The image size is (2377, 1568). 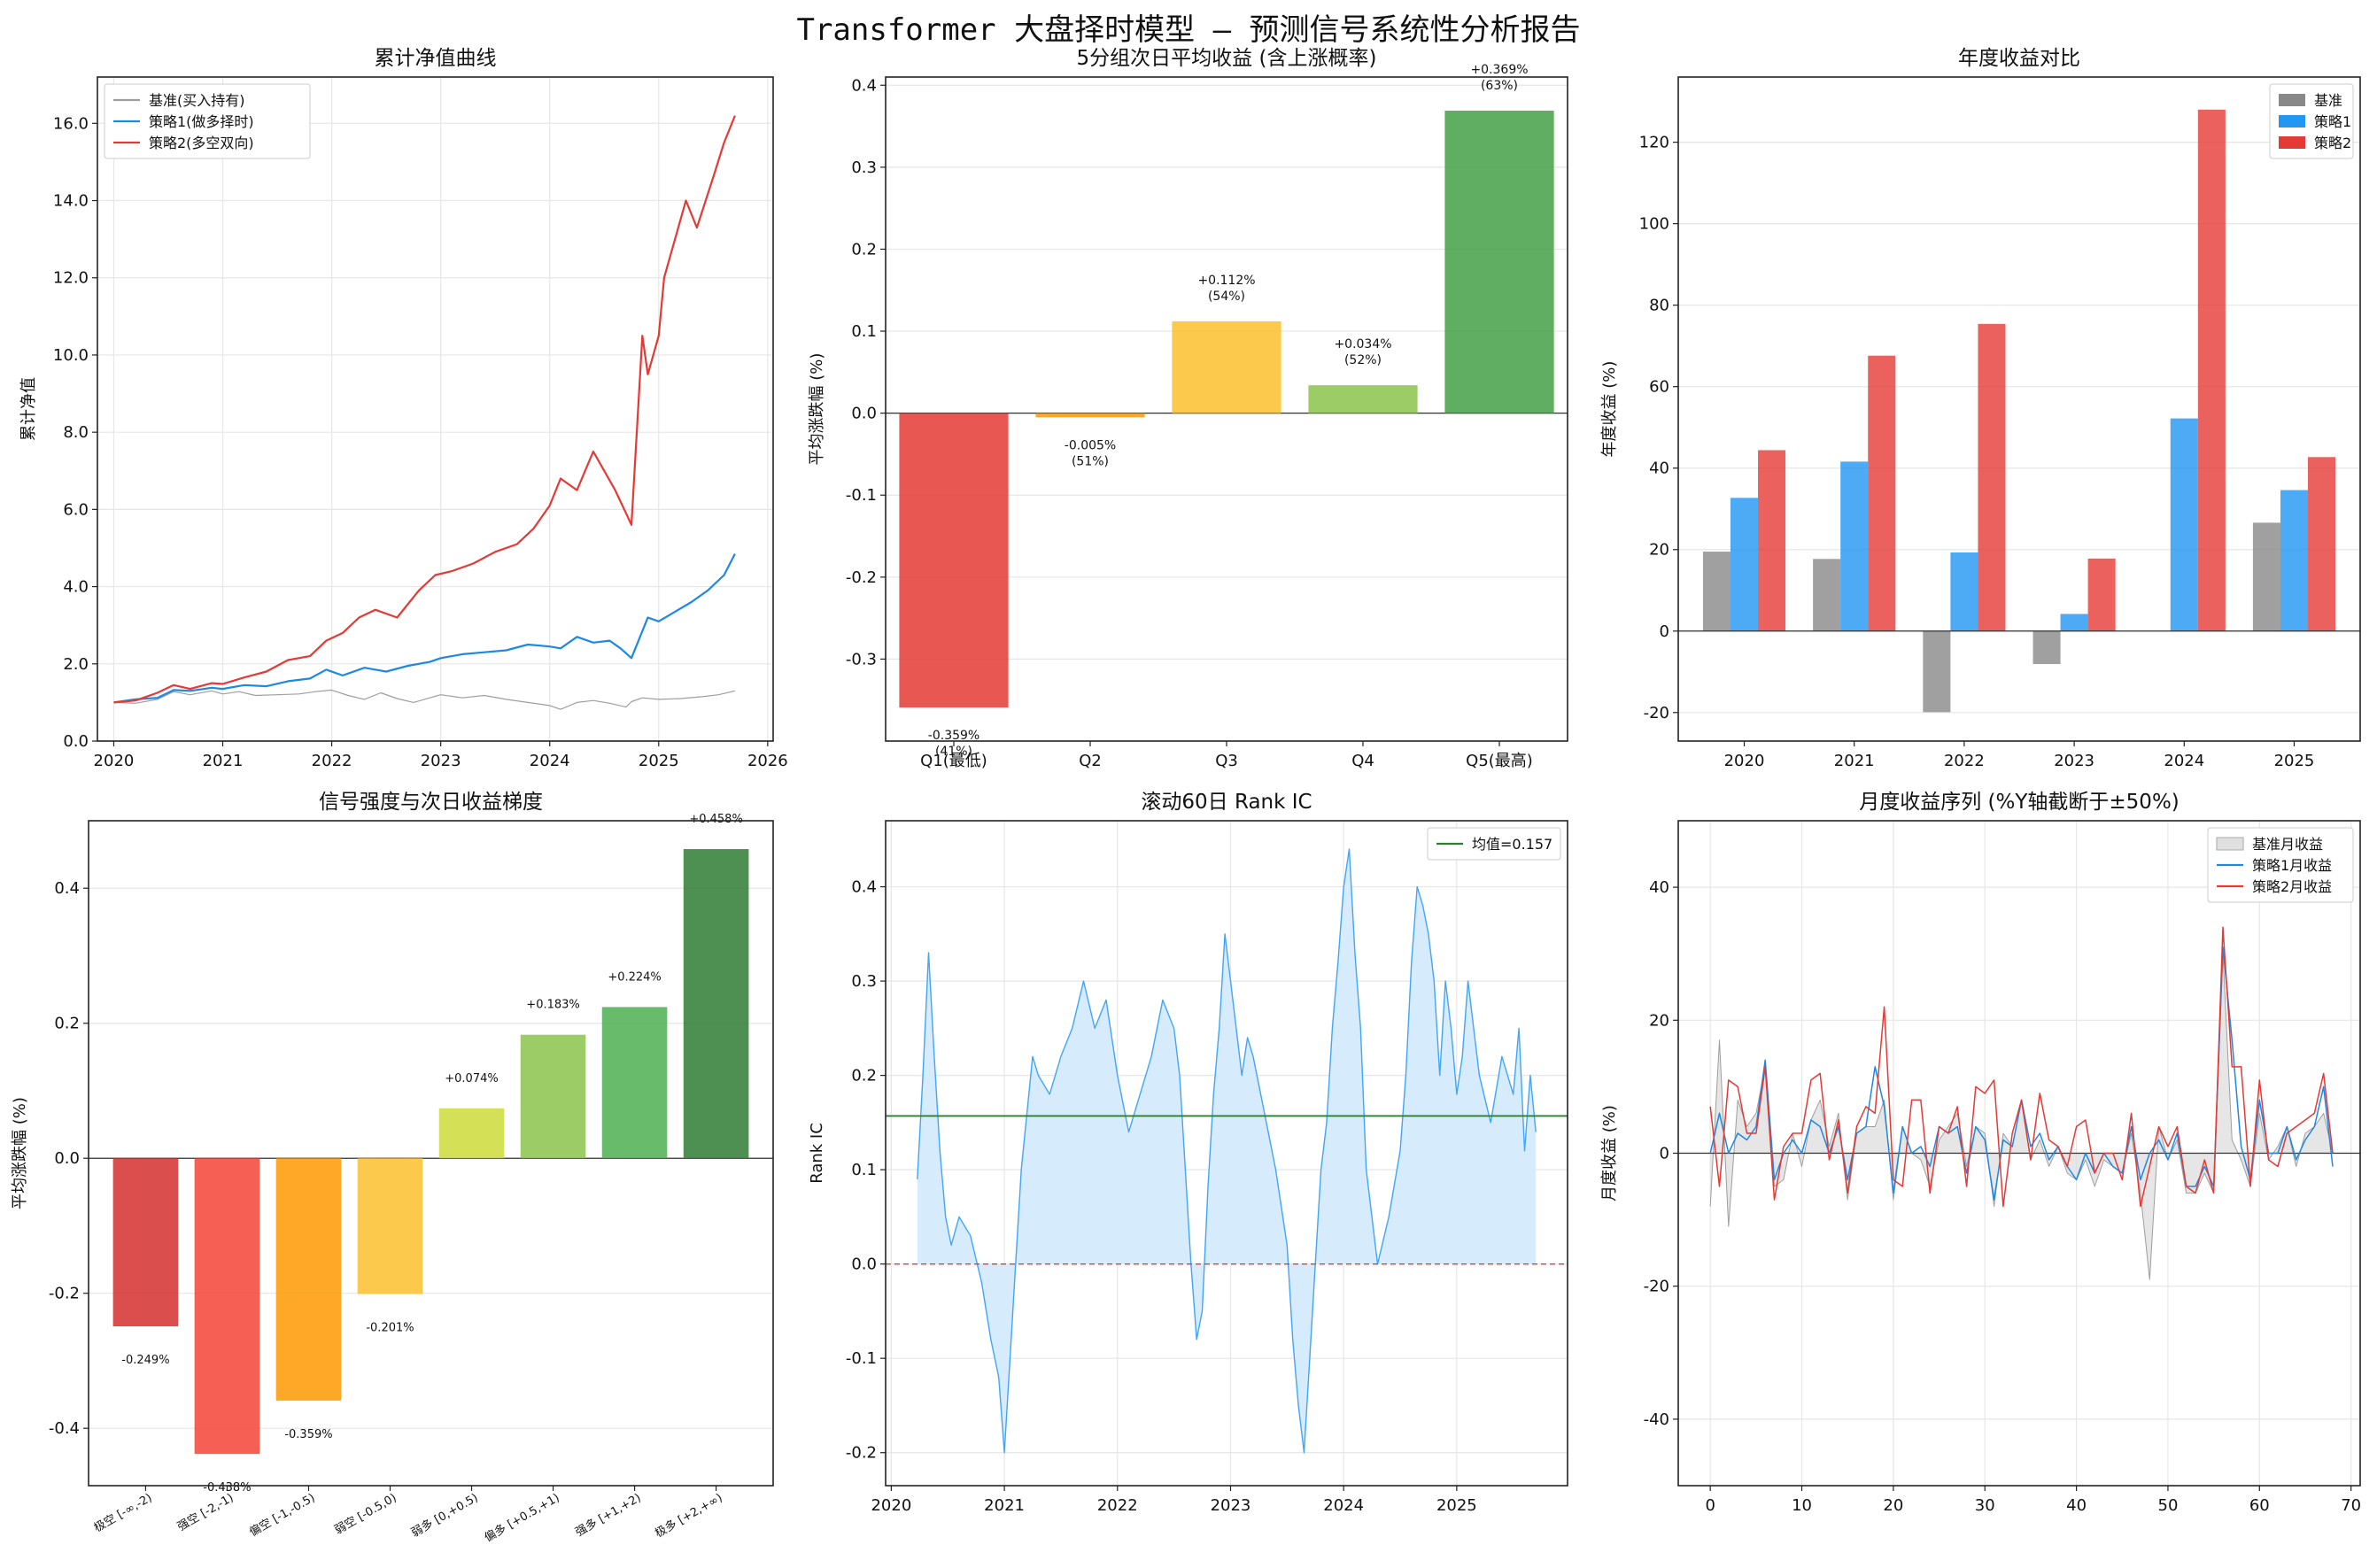 What do you see at coordinates (767, 761) in the screenshot?
I see `x-tick-label: 2026` at bounding box center [767, 761].